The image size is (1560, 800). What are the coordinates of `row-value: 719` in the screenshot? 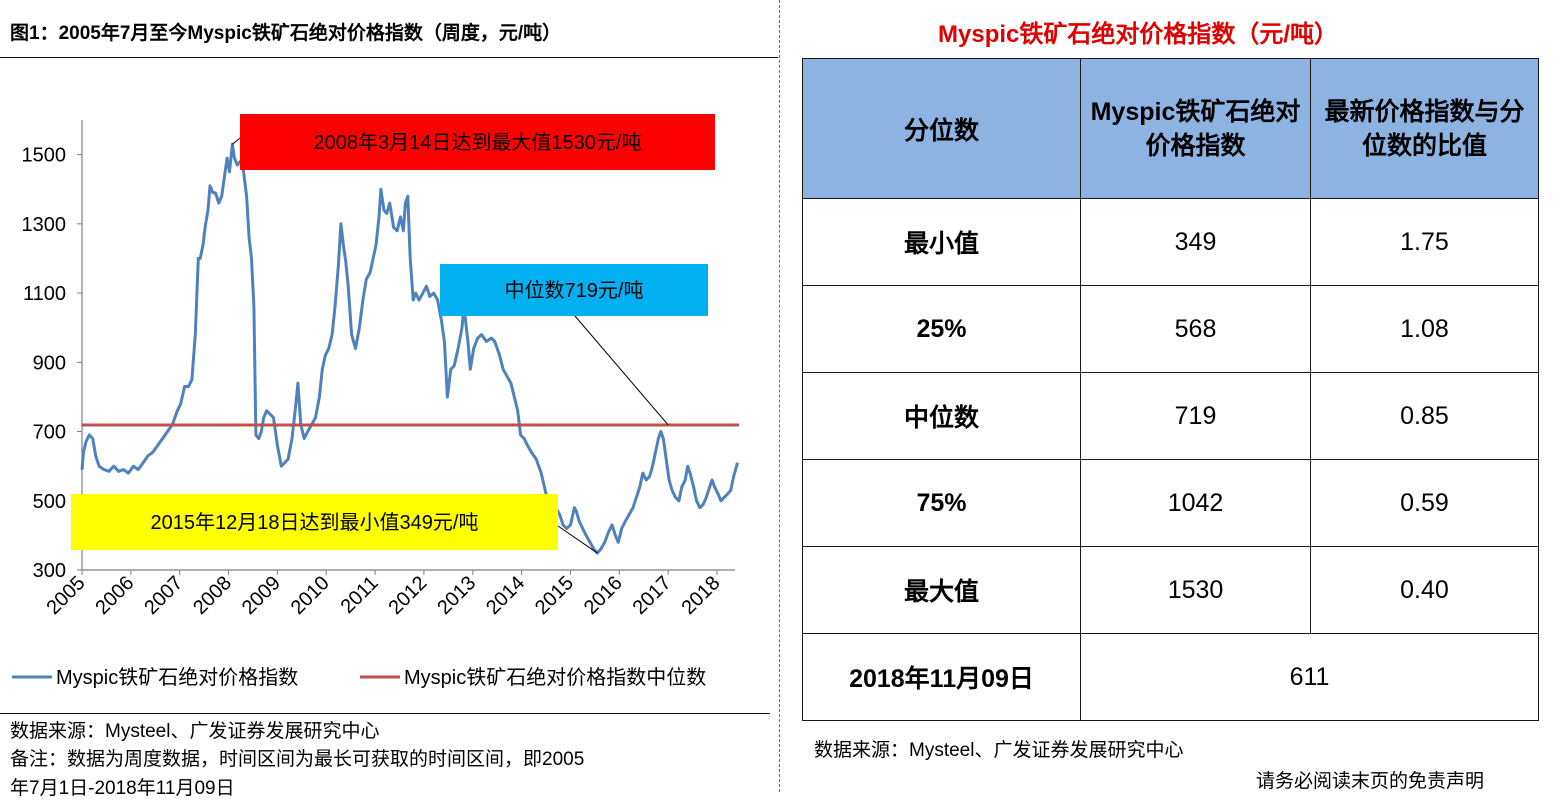 It's located at (1195, 416).